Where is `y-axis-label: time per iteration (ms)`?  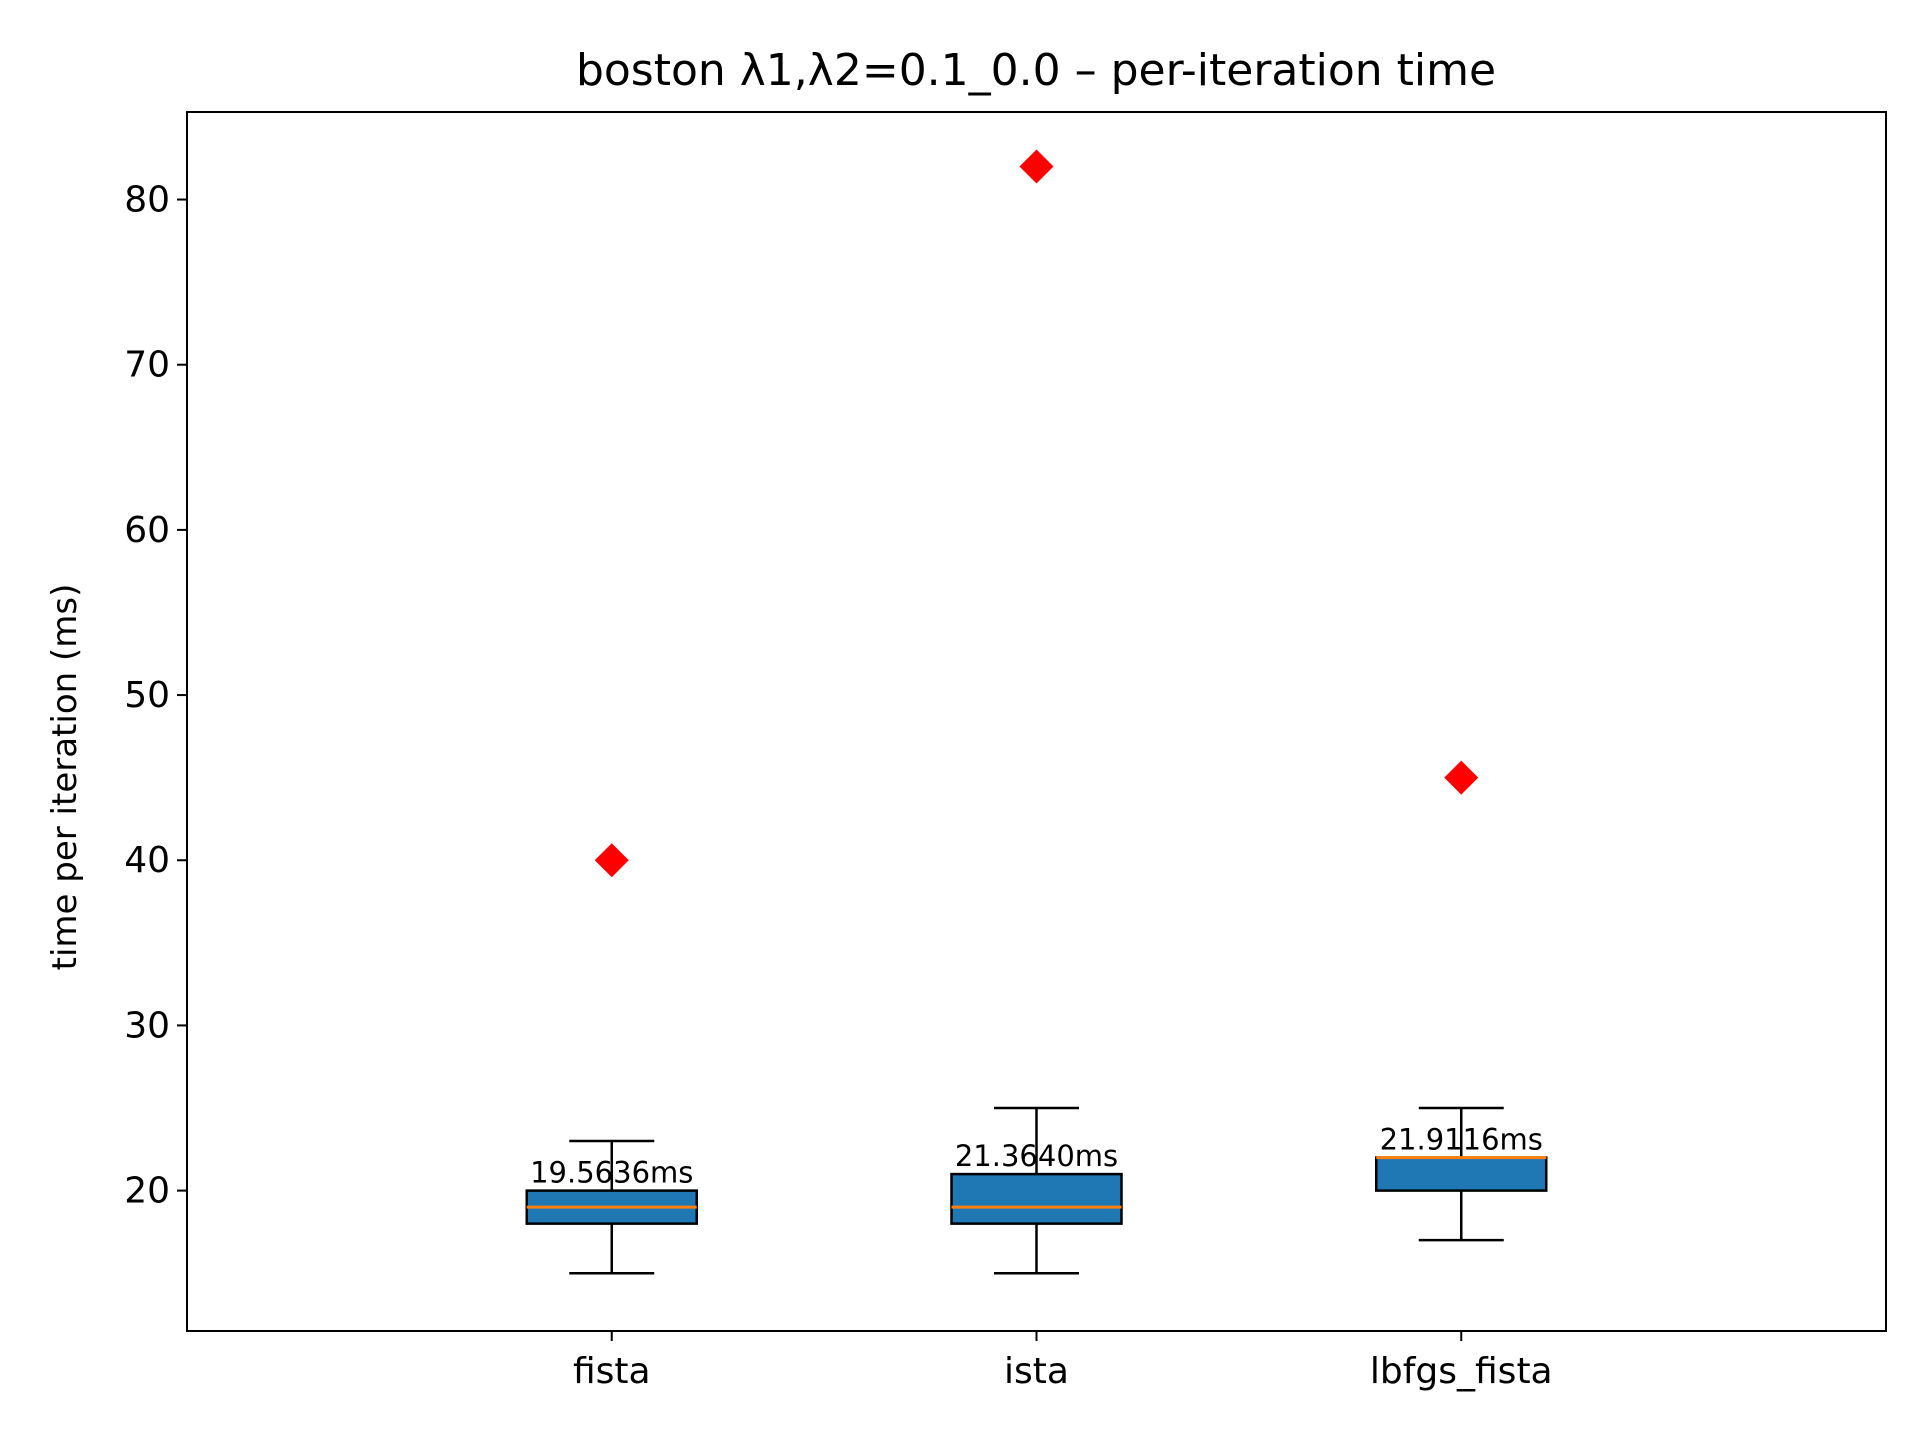
y-axis-label: time per iteration (ms) is located at coordinates (65, 777).